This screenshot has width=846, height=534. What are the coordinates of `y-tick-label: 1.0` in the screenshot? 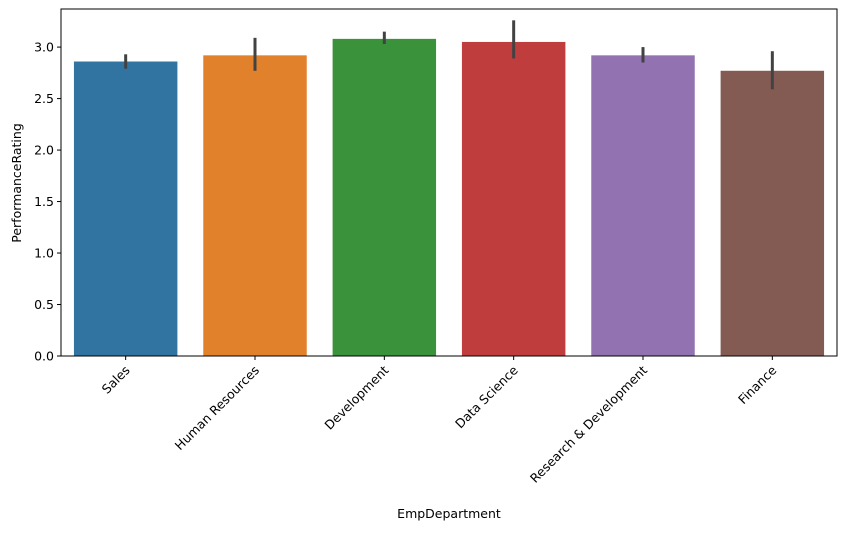 It's located at (44, 253).